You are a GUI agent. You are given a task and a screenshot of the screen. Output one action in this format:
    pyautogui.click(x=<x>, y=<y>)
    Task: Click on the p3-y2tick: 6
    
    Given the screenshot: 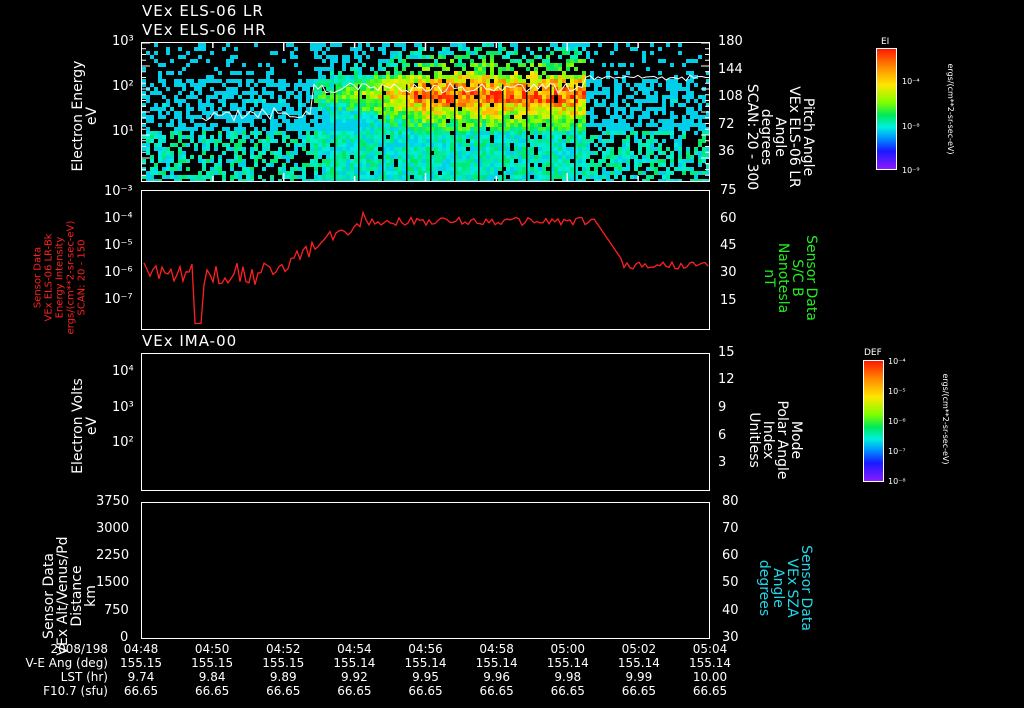 What is the action you would take?
    pyautogui.click(x=722, y=435)
    